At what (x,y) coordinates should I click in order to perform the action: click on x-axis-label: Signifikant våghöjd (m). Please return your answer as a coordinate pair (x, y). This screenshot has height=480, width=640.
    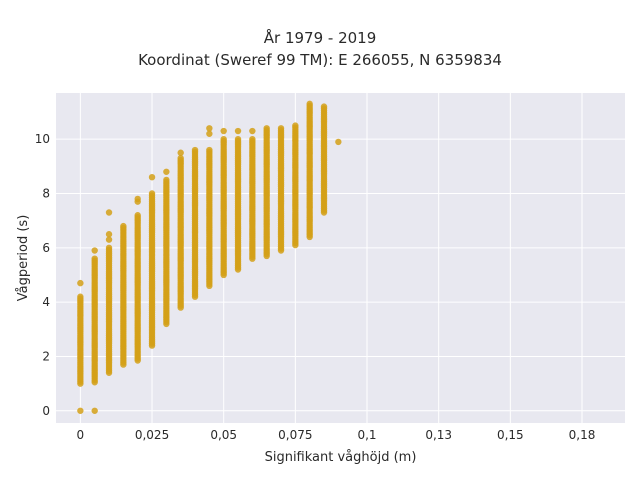
    Looking at the image, I should click on (341, 457).